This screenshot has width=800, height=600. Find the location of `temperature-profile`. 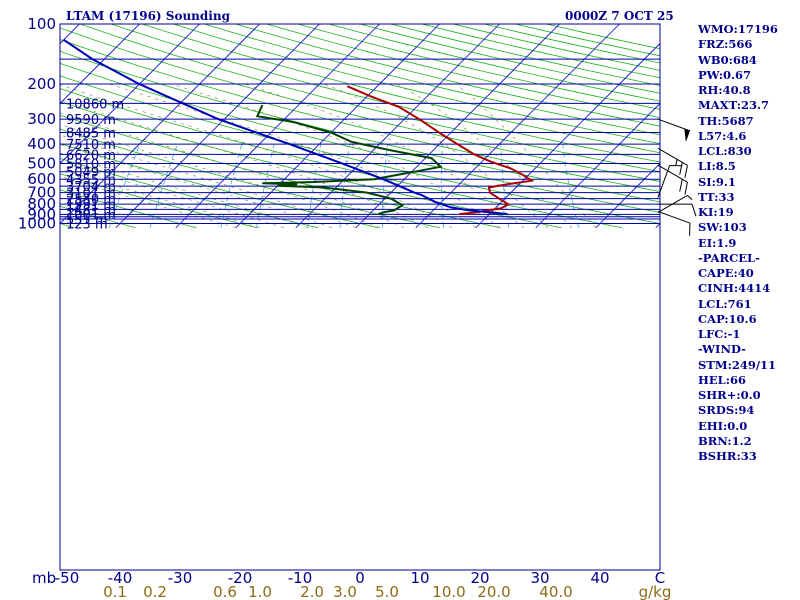

temperature-profile is located at coordinates (440, 150).